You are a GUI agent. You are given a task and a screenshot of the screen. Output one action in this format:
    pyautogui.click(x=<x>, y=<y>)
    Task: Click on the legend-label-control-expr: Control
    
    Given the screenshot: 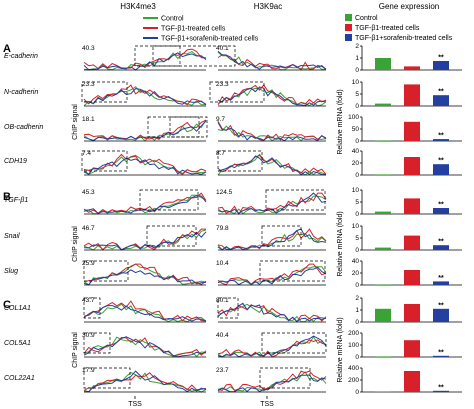 What is the action you would take?
    pyautogui.click(x=366, y=18)
    